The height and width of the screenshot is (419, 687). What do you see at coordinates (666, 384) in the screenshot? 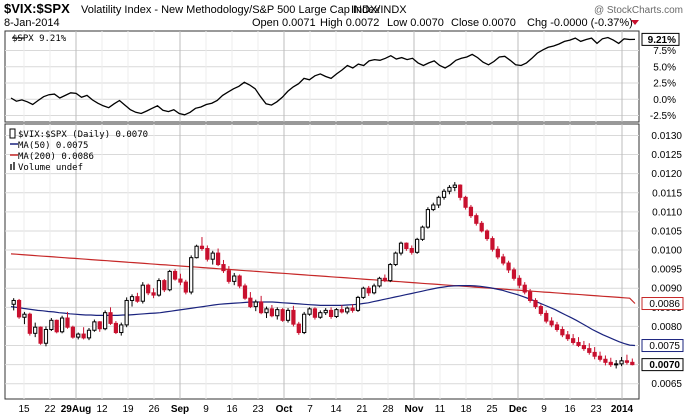
I see `main-tick-label: 0.0065` at bounding box center [666, 384].